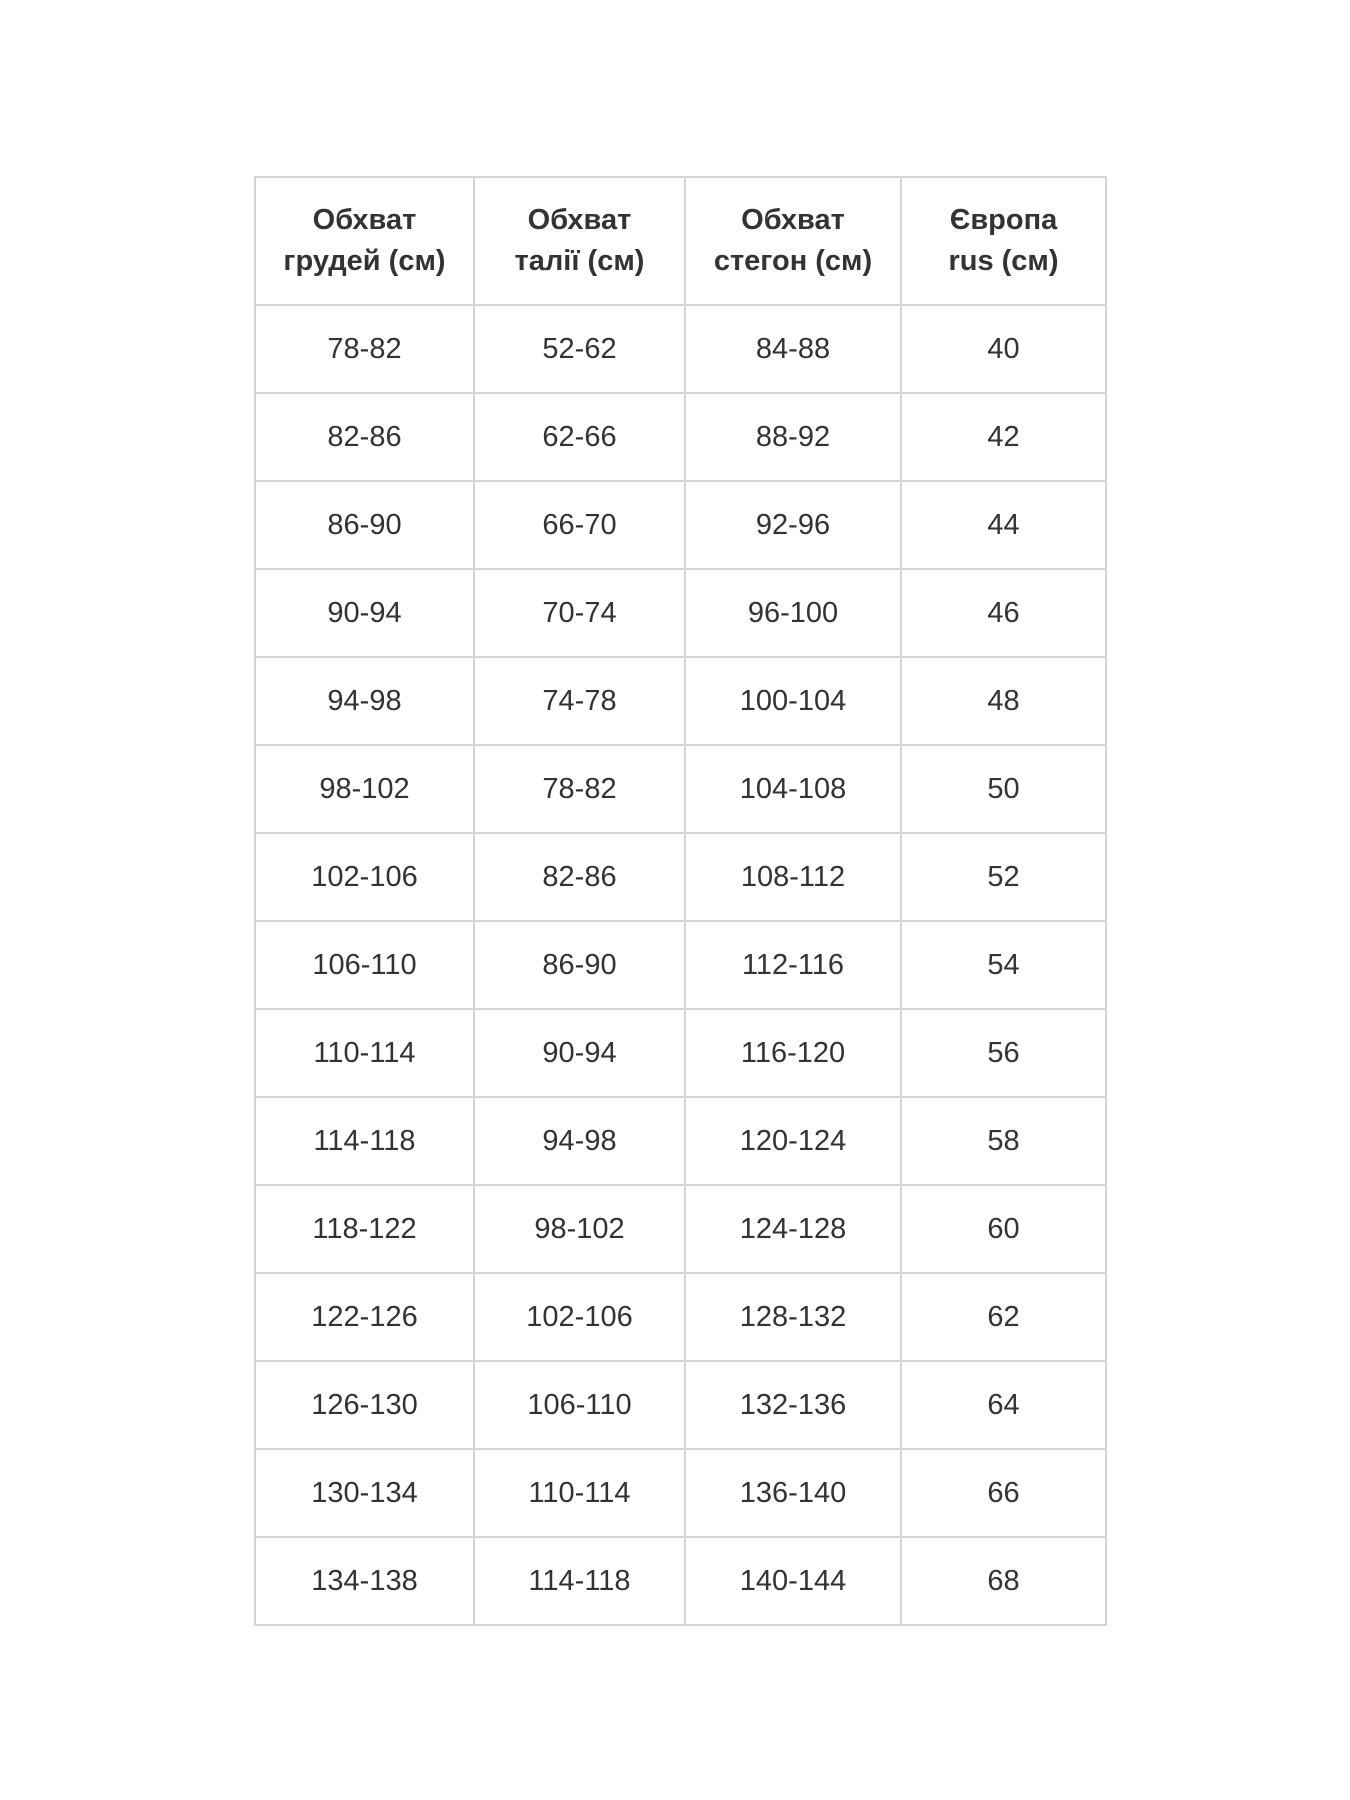 This screenshot has height=1800, width=1350. What do you see at coordinates (579, 437) in the screenshot?
I see `cell-waist: 62-66` at bounding box center [579, 437].